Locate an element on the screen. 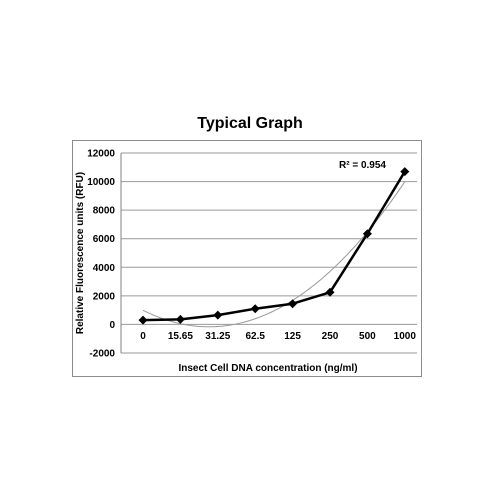 The image size is (500, 500). x-tick-label: 31.25 is located at coordinates (217, 336).